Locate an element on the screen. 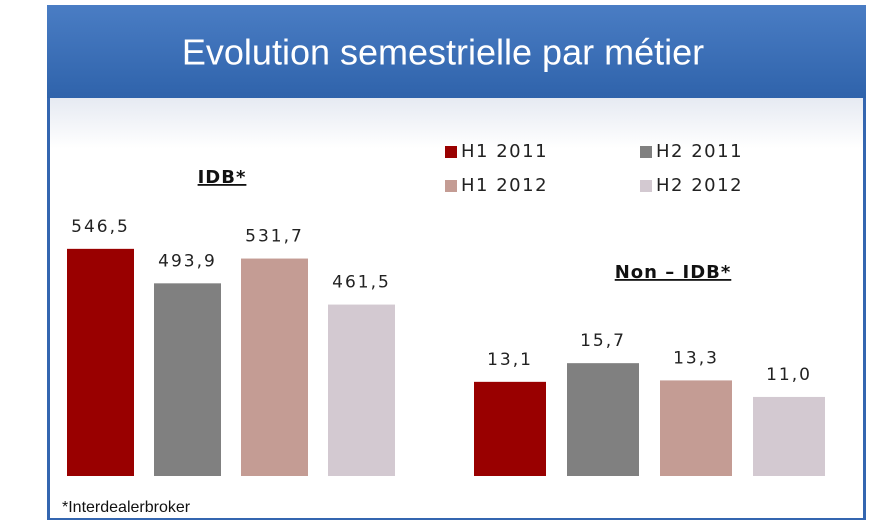  value-label: 546,5 is located at coordinates (100, 227).